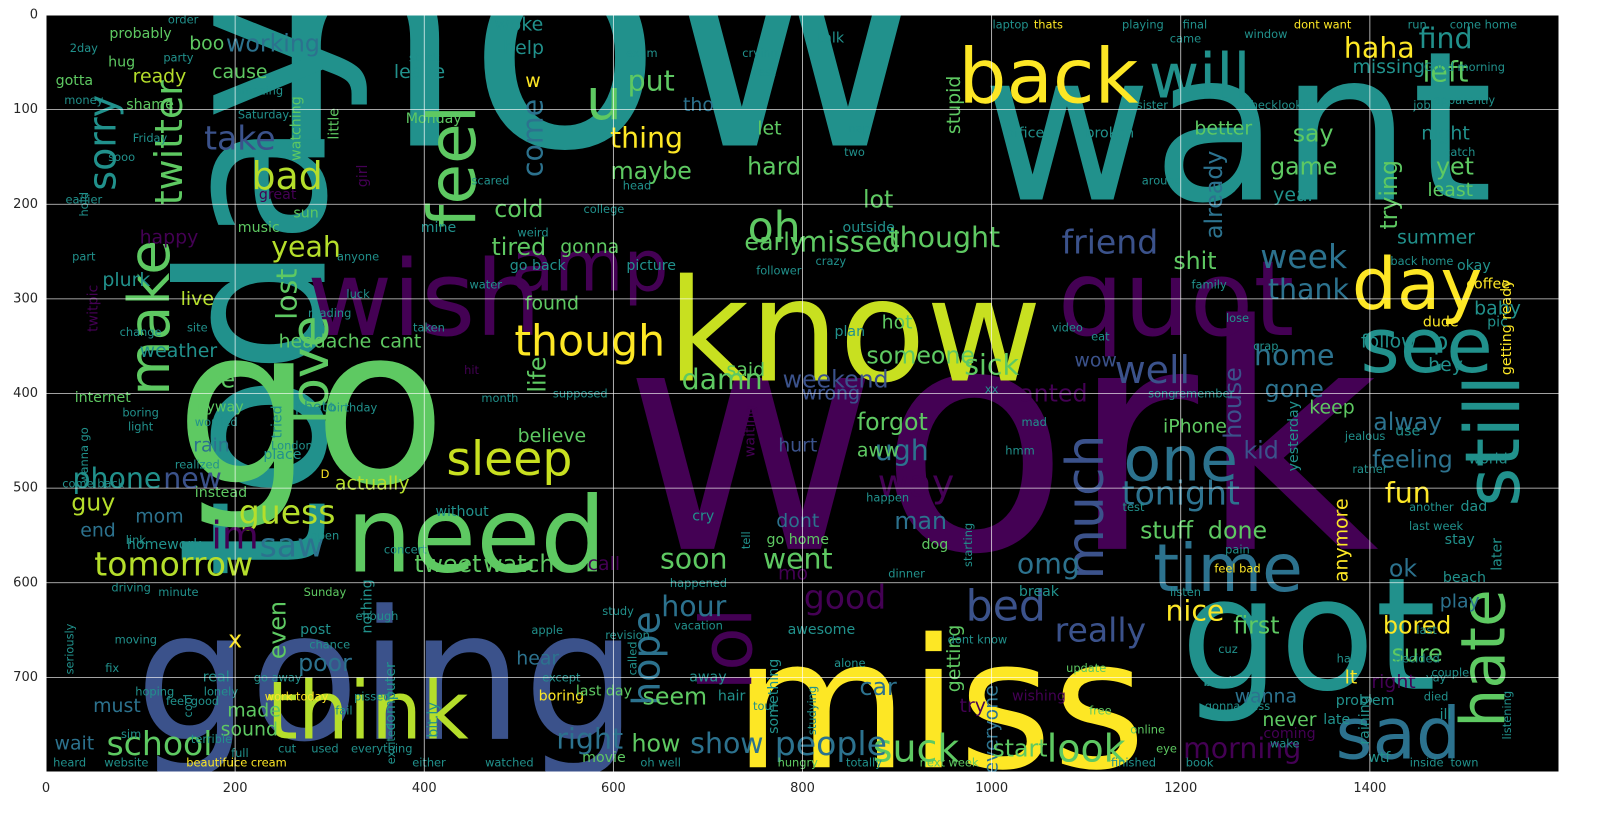 This screenshot has width=1606, height=827. What do you see at coordinates (75, 81) in the screenshot?
I see `word-gotta: gotta` at bounding box center [75, 81].